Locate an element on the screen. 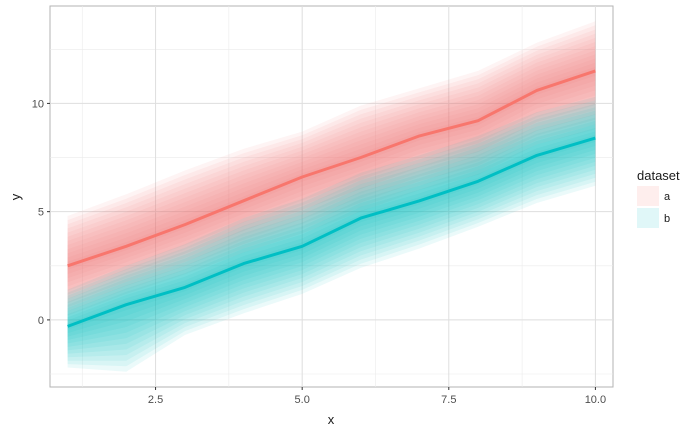 The height and width of the screenshot is (432, 700). legend: dataset a b is located at coordinates (658, 198).